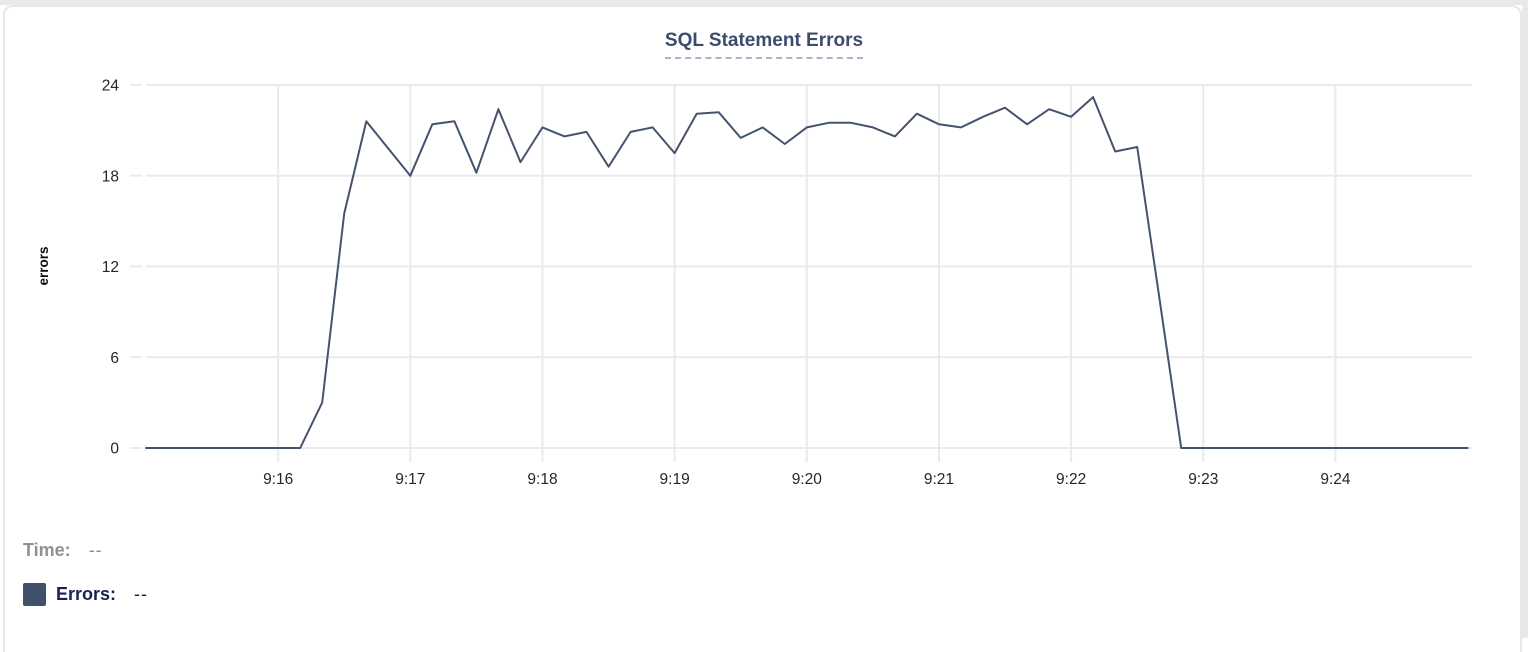  I want to click on x-tick-label: 9:23, so click(1203, 479).